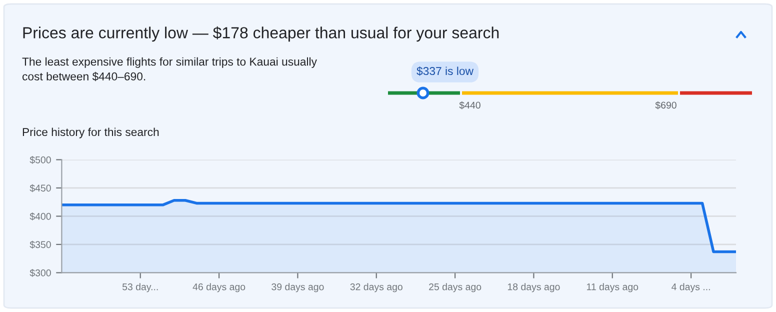 Image resolution: width=776 pixels, height=312 pixels. I want to click on text: The least expensive flights for similar trips to Kauai usually cost between $440–690., so click(169, 69).